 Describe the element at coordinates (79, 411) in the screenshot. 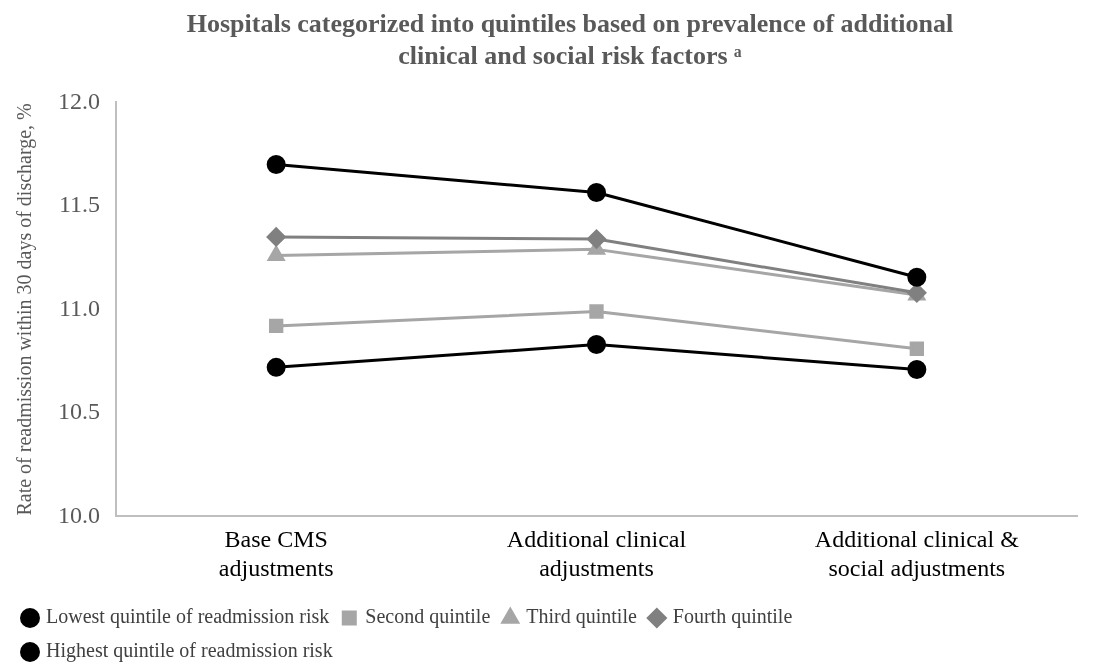

I see `y-tick-label: 10.5` at that location.